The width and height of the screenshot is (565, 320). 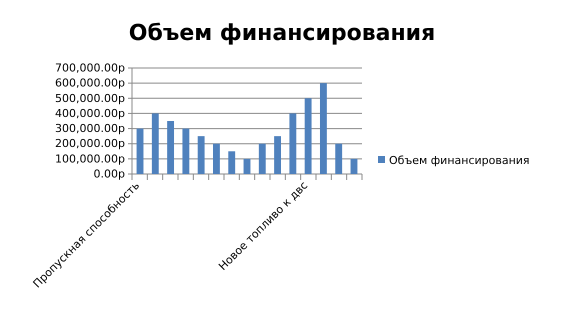 I want to click on y-tick-label: 300,000.00р, so click(x=90, y=129).